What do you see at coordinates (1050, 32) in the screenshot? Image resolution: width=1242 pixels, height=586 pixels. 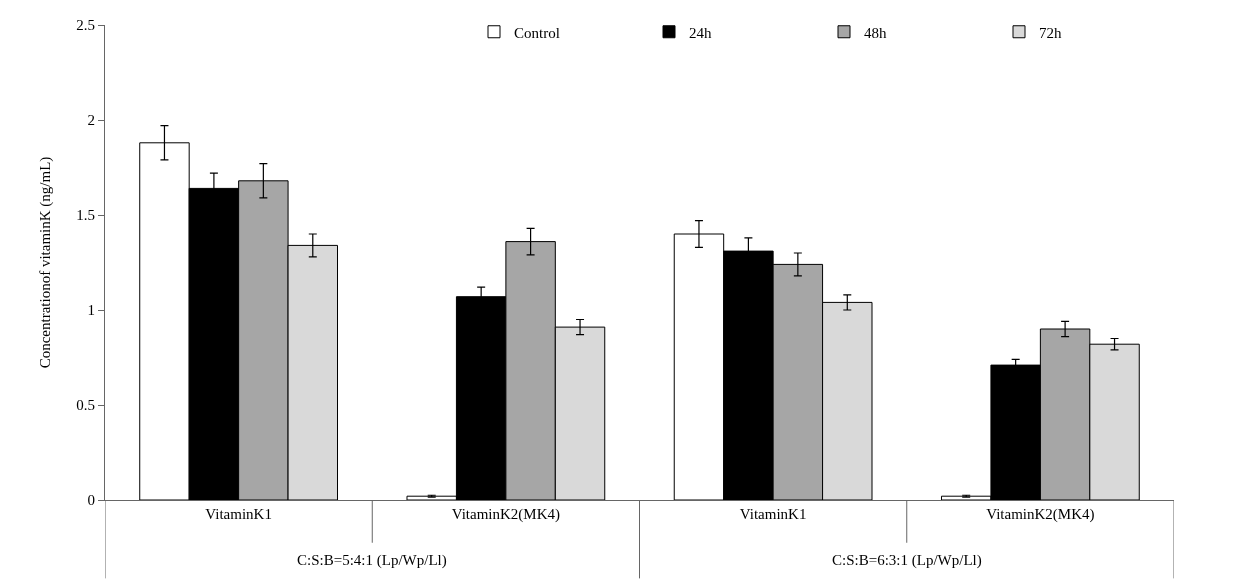 I see `legend-label: 72h` at bounding box center [1050, 32].